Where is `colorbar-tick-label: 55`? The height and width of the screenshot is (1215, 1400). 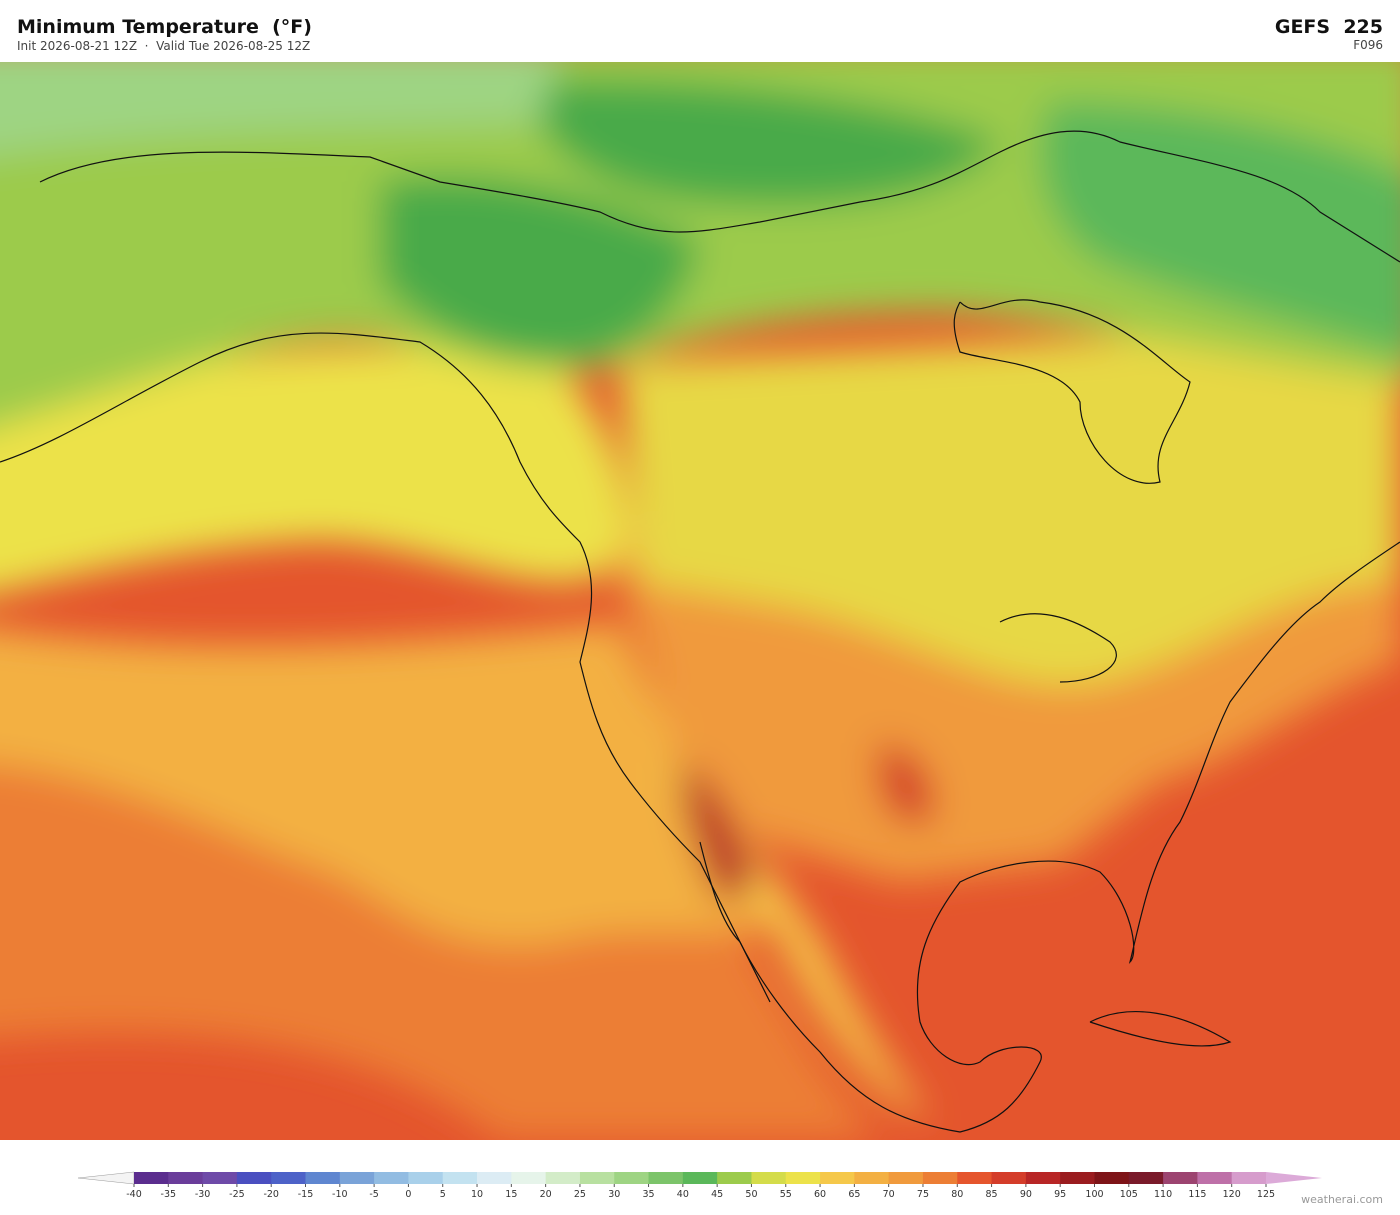 colorbar-tick-label: 55 is located at coordinates (786, 1194).